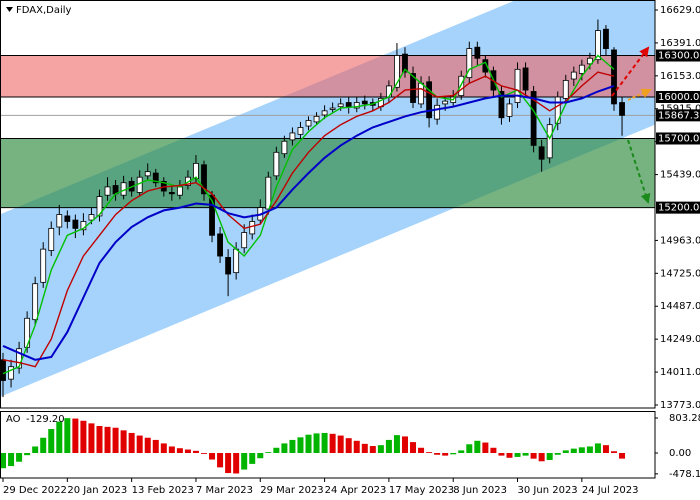 The image size is (700, 500). I want to click on current-price-label: 15867.3, so click(678, 115).